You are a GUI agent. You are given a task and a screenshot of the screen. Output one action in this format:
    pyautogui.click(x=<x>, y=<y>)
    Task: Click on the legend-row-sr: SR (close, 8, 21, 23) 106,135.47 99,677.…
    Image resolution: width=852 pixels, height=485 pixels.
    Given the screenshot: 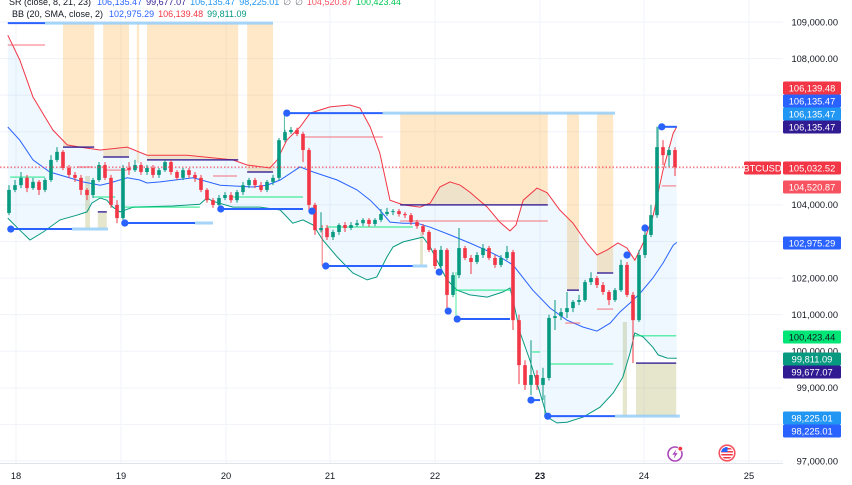 What is the action you would take?
    pyautogui.click(x=205, y=4)
    